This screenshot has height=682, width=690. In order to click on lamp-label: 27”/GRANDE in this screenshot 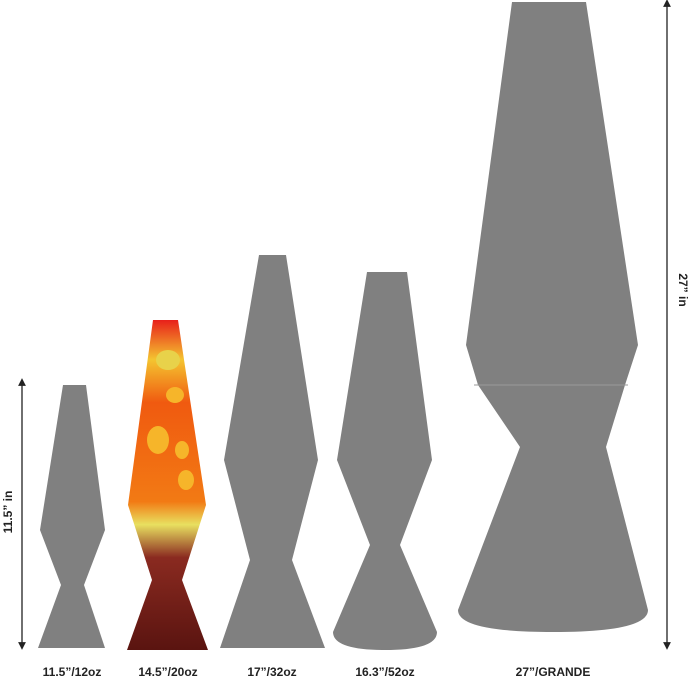, I will do `click(553, 672)`.